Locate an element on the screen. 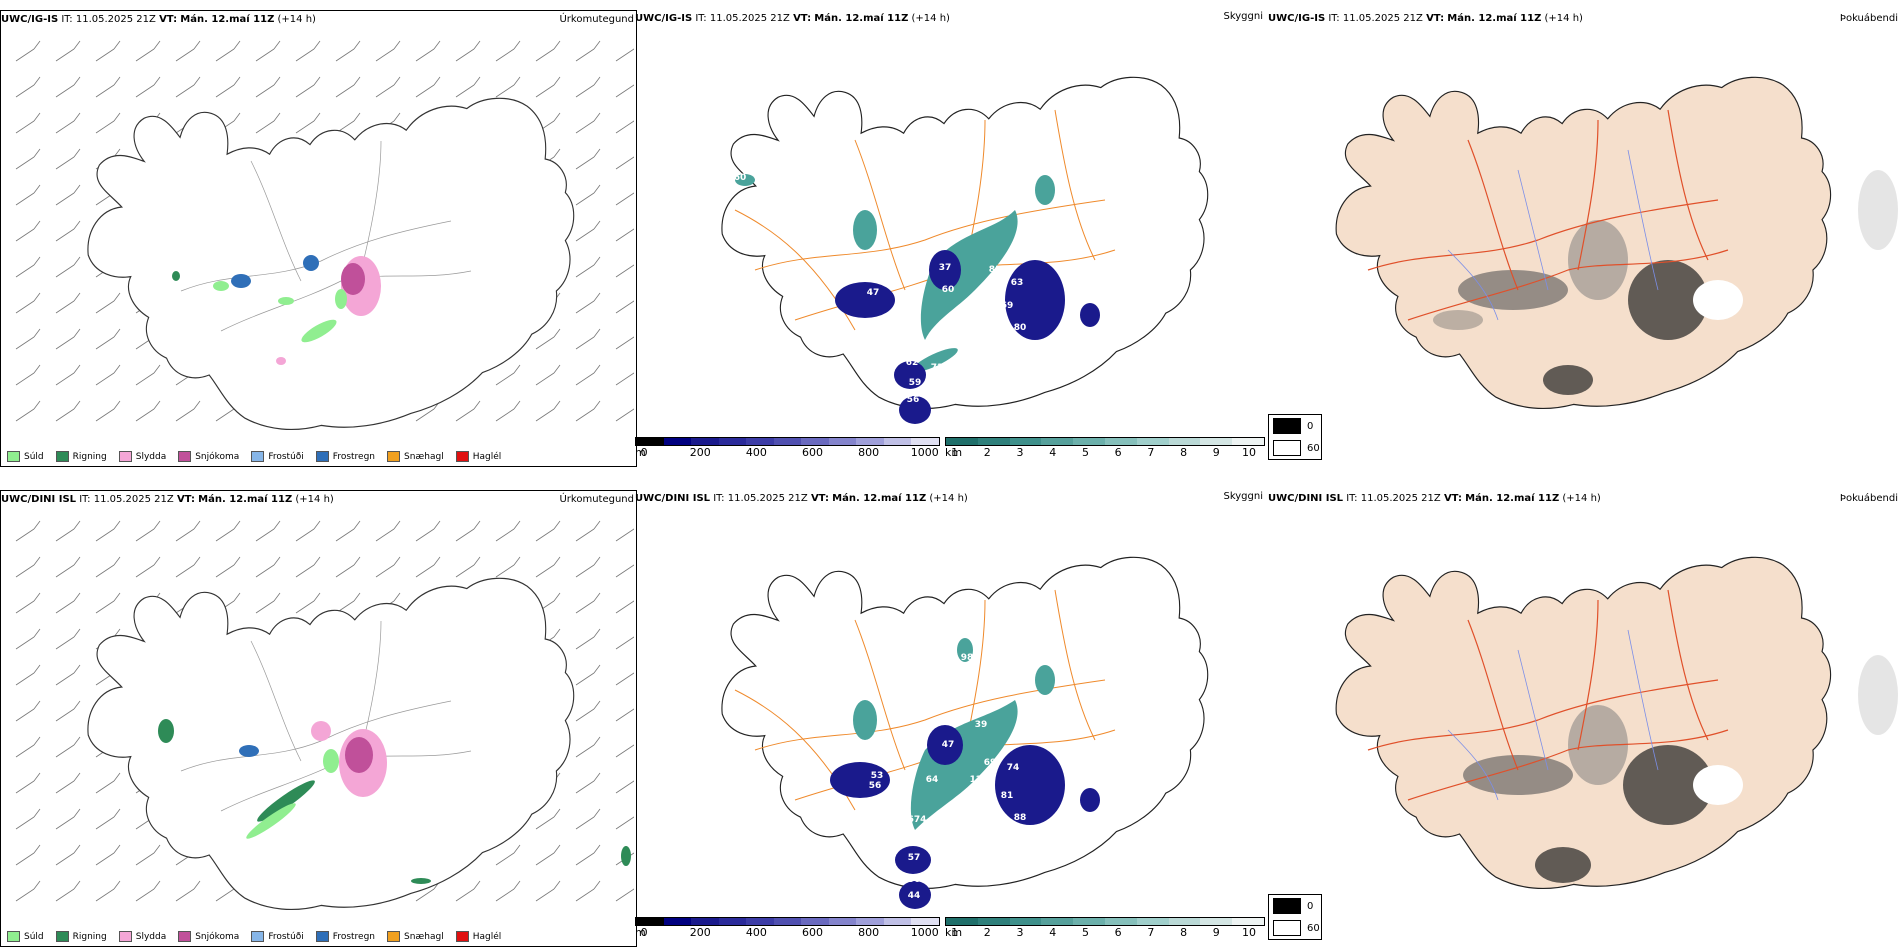 This screenshot has width=1900, height=950. ceiling-value-label: 126 is located at coordinates (983, 798).